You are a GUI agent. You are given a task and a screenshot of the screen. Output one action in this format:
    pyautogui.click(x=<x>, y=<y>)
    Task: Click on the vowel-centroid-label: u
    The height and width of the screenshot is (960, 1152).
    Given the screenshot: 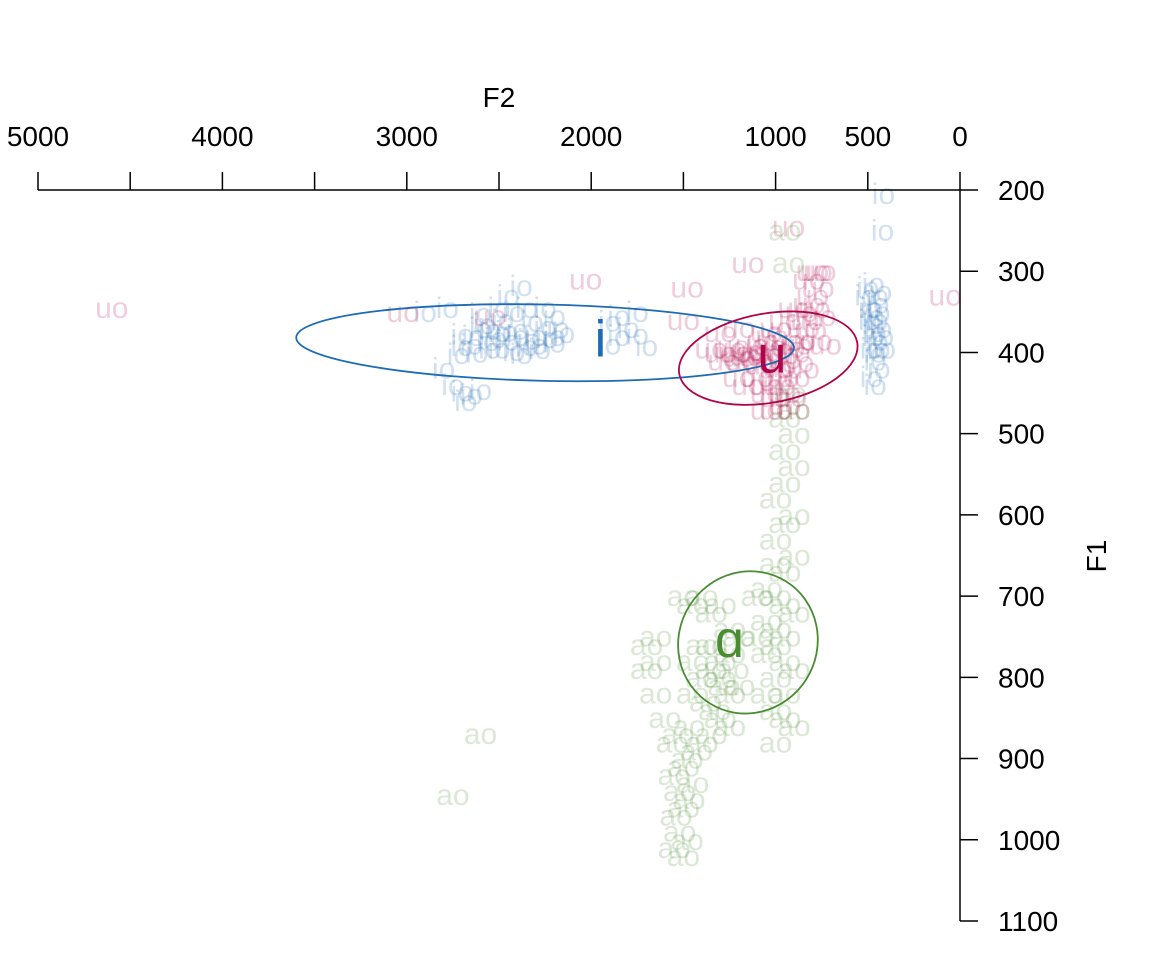 What is the action you would take?
    pyautogui.click(x=771, y=356)
    